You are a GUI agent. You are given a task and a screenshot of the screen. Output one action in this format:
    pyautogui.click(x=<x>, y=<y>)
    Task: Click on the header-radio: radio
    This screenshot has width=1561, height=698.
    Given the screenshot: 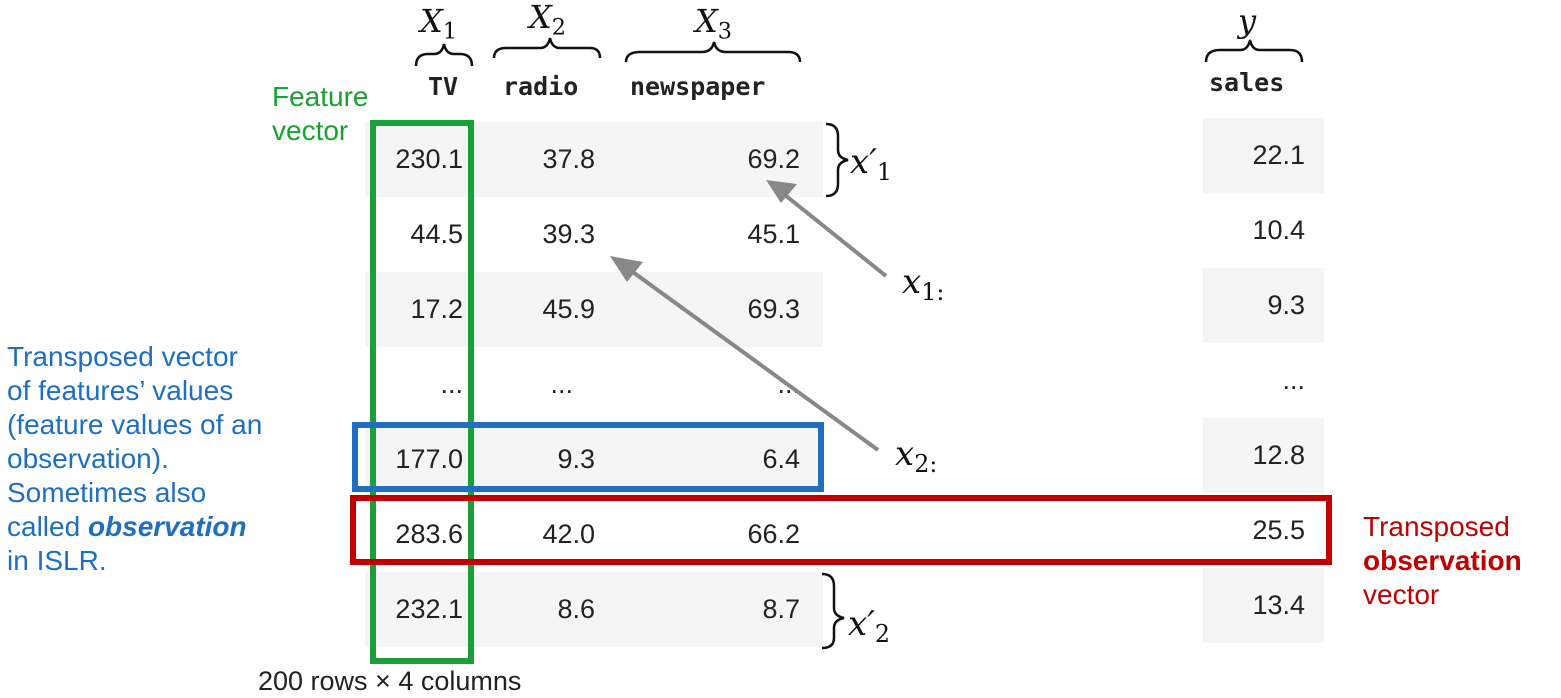 What is the action you would take?
    pyautogui.click(x=541, y=86)
    